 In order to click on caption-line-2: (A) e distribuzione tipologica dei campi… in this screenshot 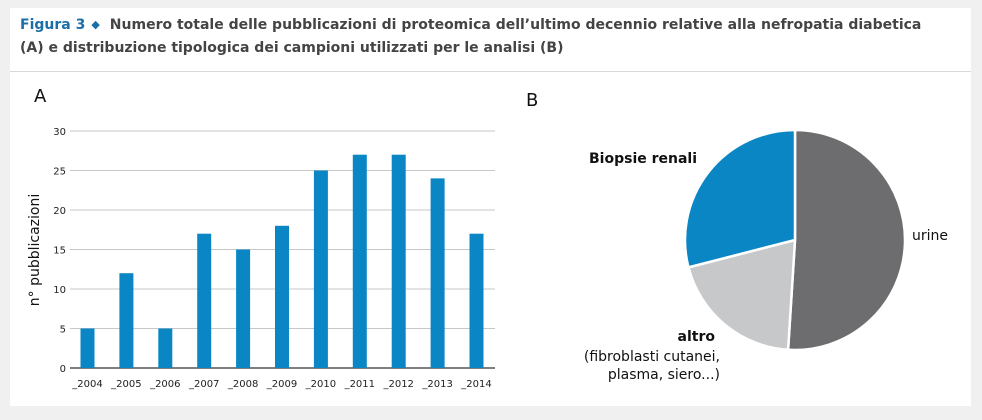, I will do `click(292, 48)`.